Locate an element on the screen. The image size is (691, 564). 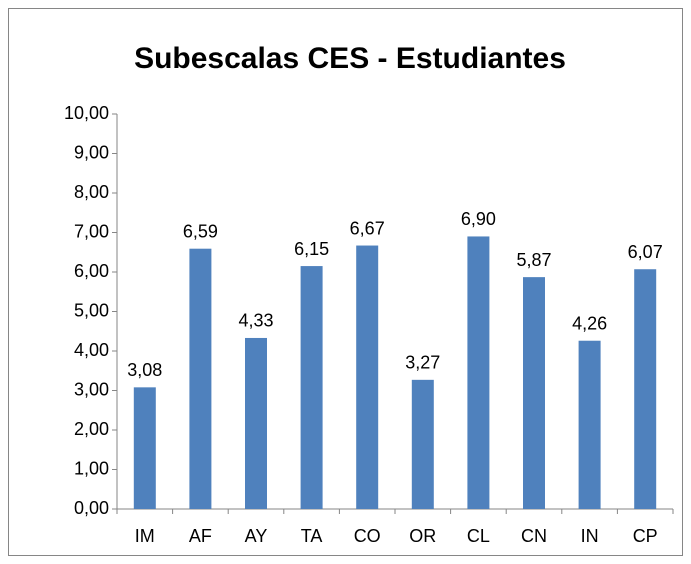
y-tick-label: 5,00 is located at coordinates (91, 310).